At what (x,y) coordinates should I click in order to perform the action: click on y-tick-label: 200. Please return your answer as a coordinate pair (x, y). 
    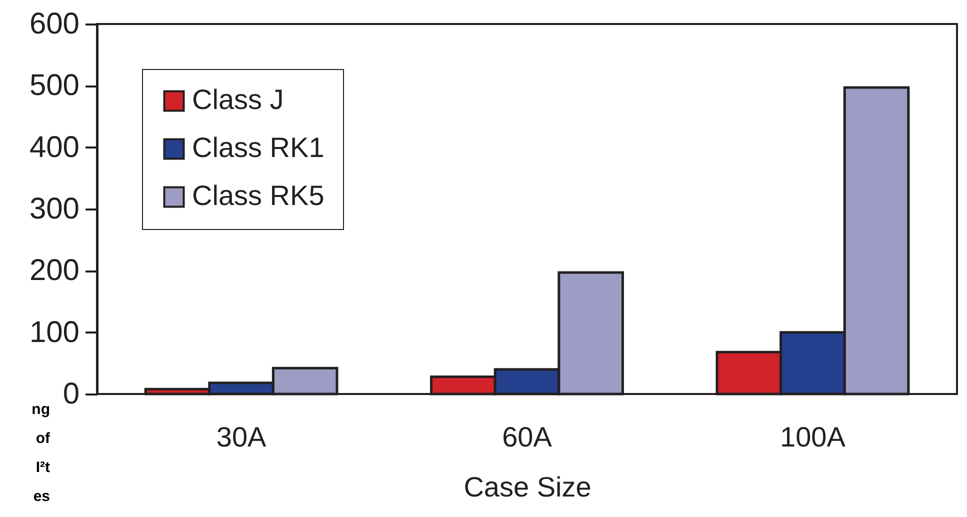
    Looking at the image, I should click on (54, 271).